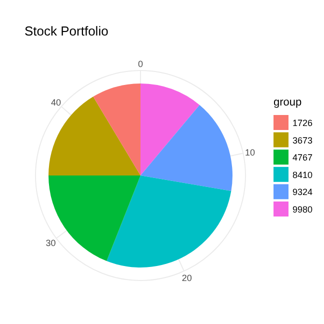 The height and width of the screenshot is (324, 324). Describe the element at coordinates (302, 192) in the screenshot. I see `legend-label: 9324` at that location.